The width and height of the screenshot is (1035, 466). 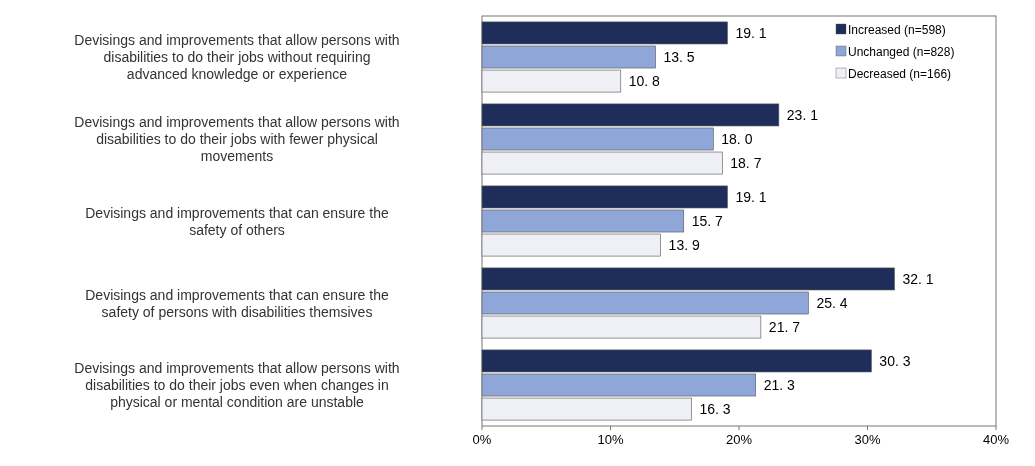 I want to click on text: 16. 3, so click(x=715, y=409).